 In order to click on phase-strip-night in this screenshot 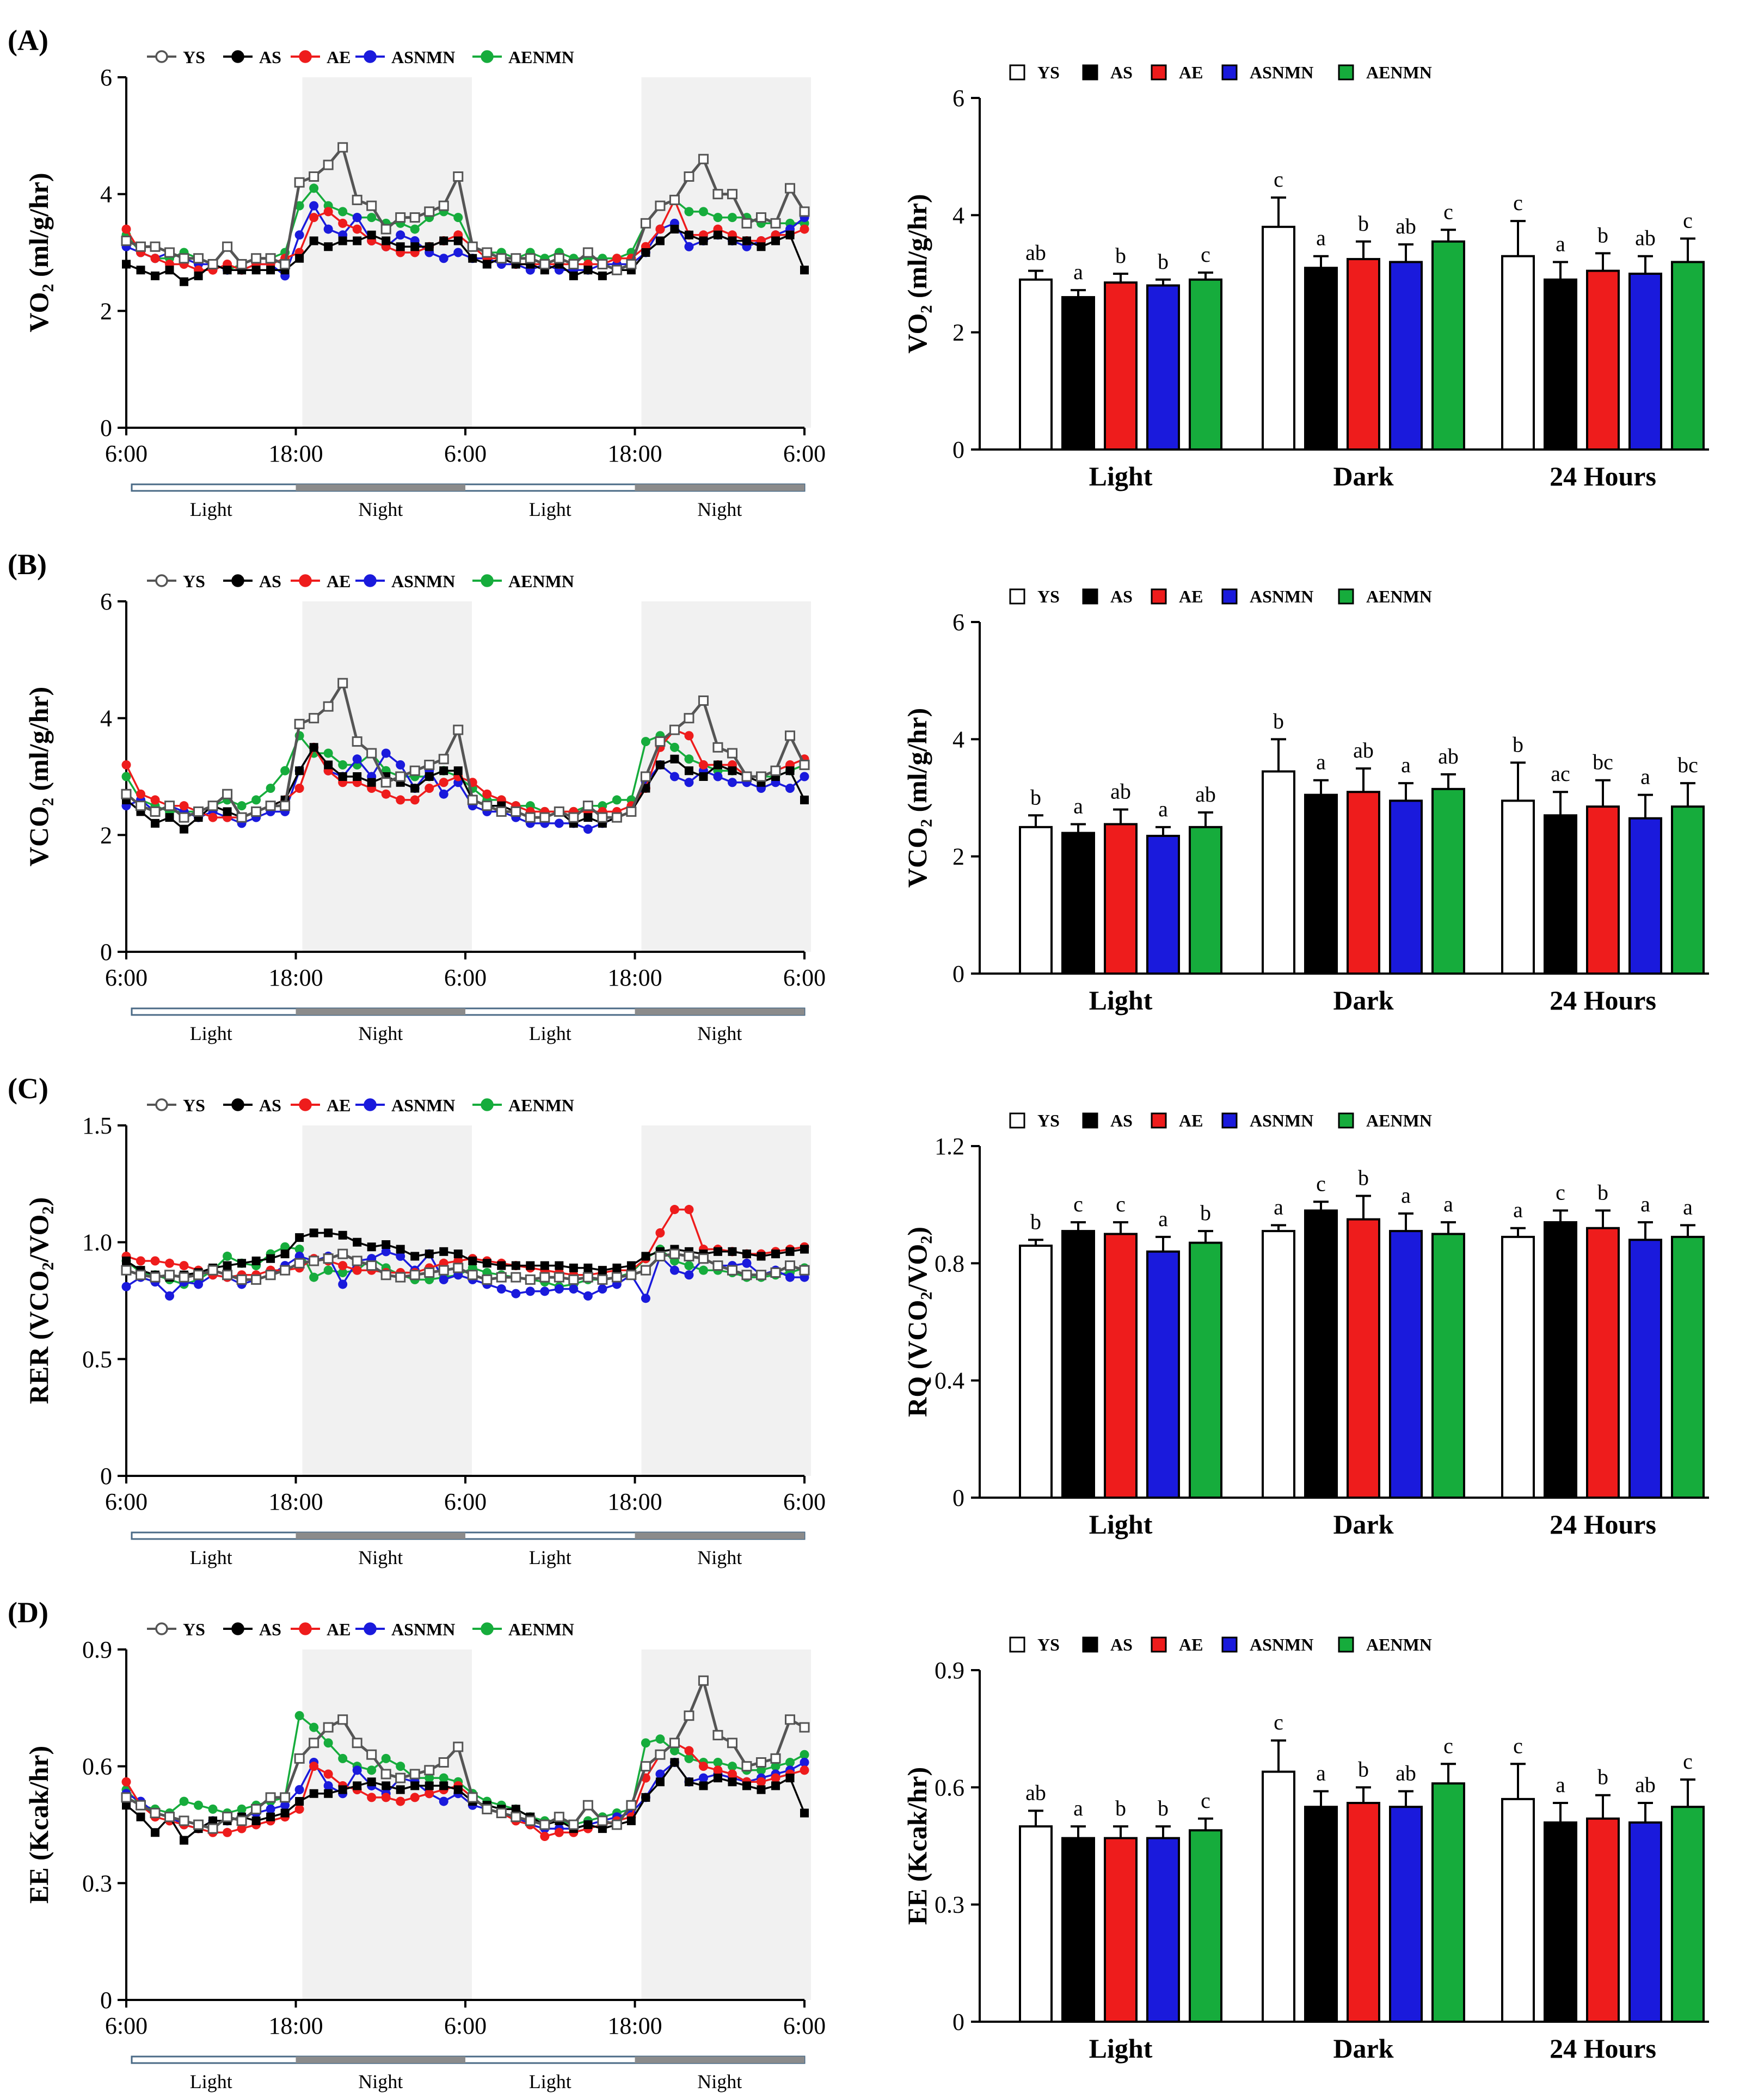, I will do `click(380, 2060)`.